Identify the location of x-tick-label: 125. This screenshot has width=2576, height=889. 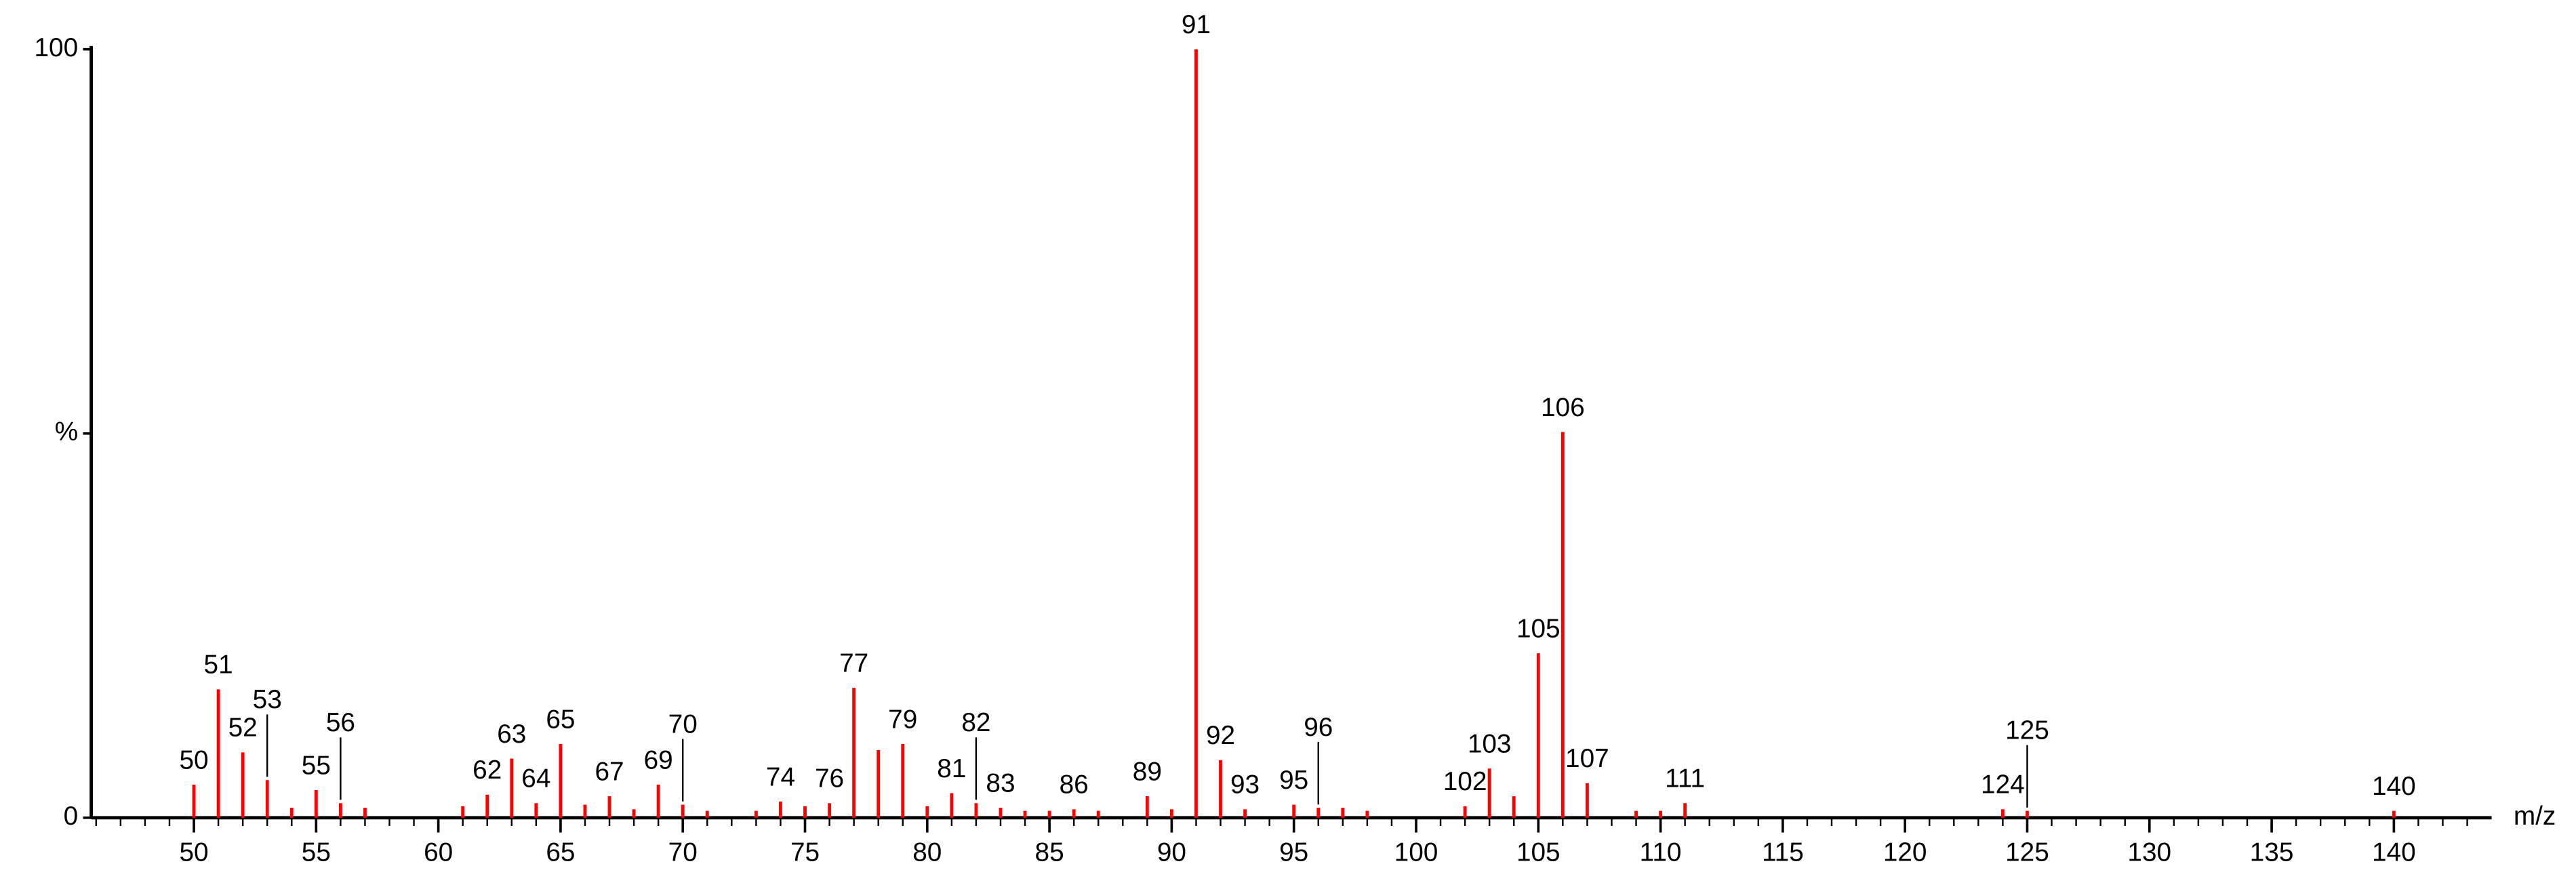
(2027, 852).